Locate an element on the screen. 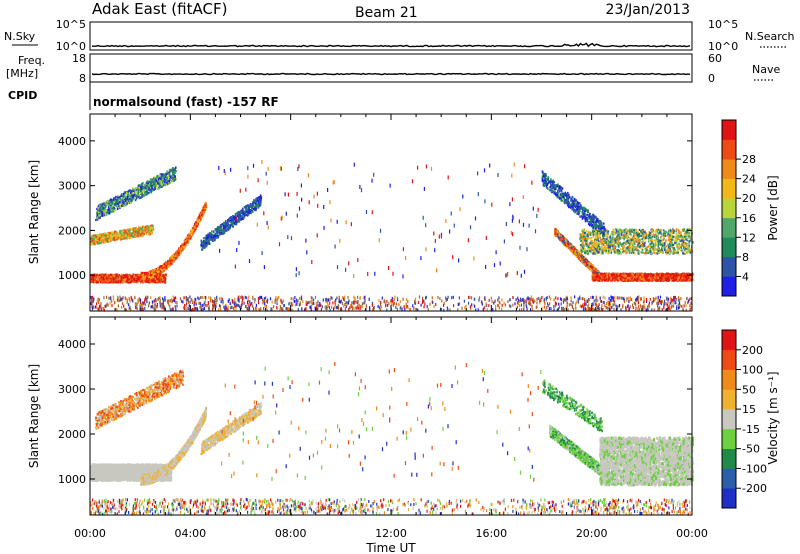 The height and width of the screenshot is (554, 800). nsky-tick-top: 10^5 is located at coordinates (71, 24).